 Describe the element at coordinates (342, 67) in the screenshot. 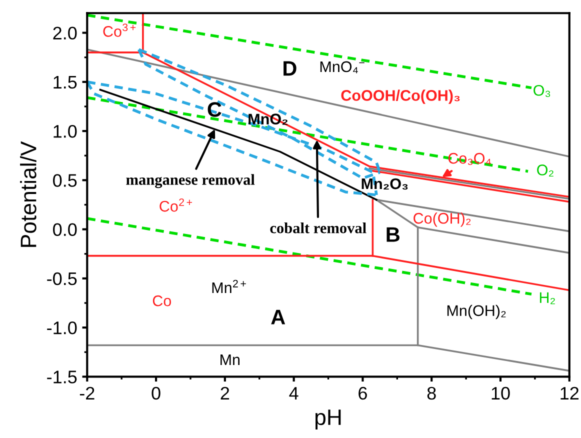

I see `annotation: MnO₄$^{−}$` at that location.